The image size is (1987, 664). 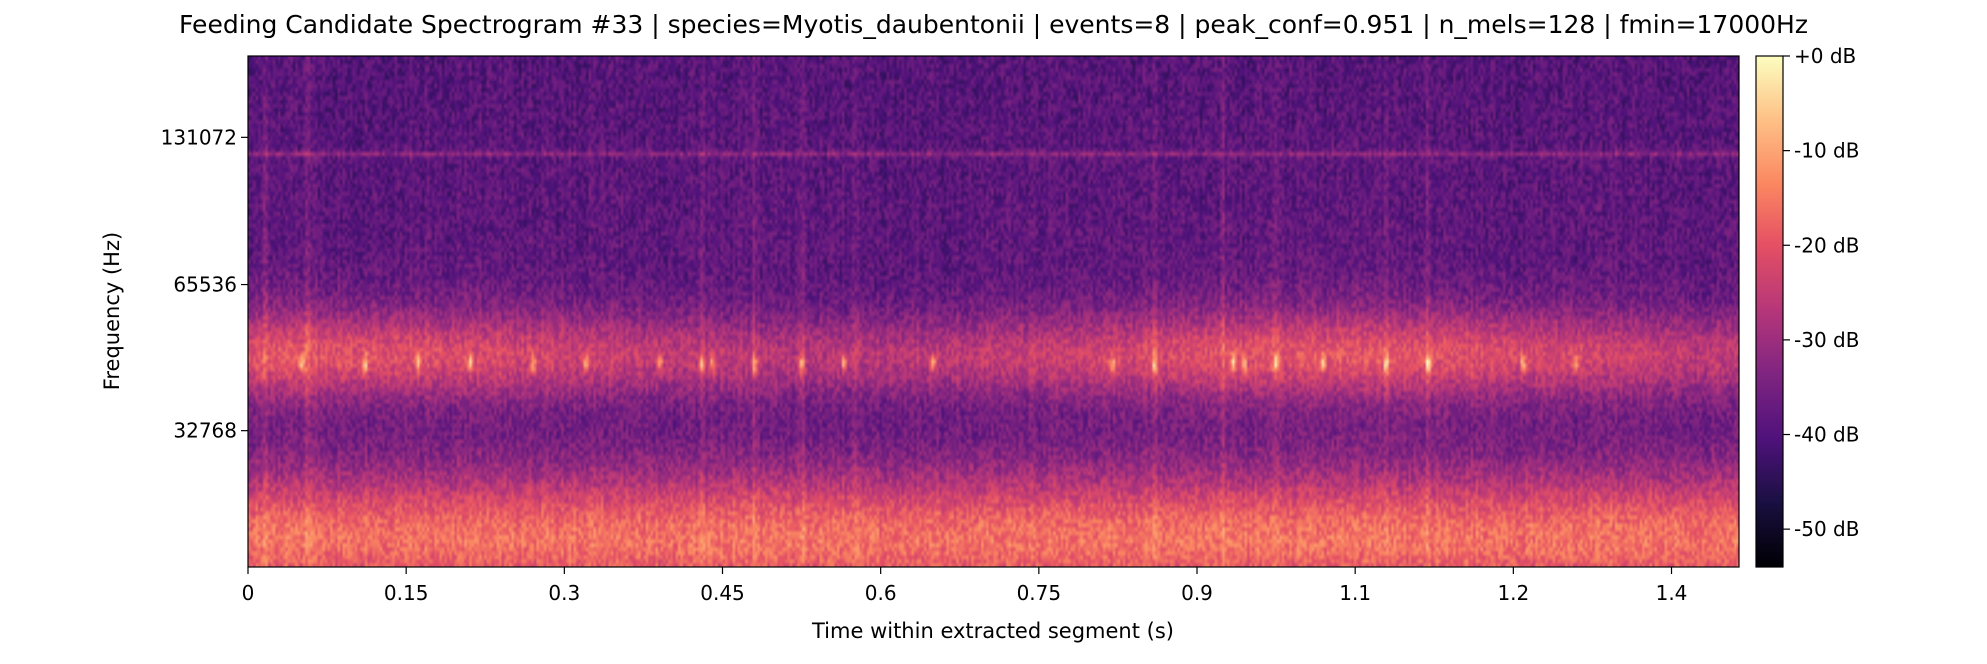 I want to click on x-axis-ticks: 0 0.15 0.3 0.45 0.6 0.75 0.9 1.1 1.2 1.4, so click(x=965, y=586).